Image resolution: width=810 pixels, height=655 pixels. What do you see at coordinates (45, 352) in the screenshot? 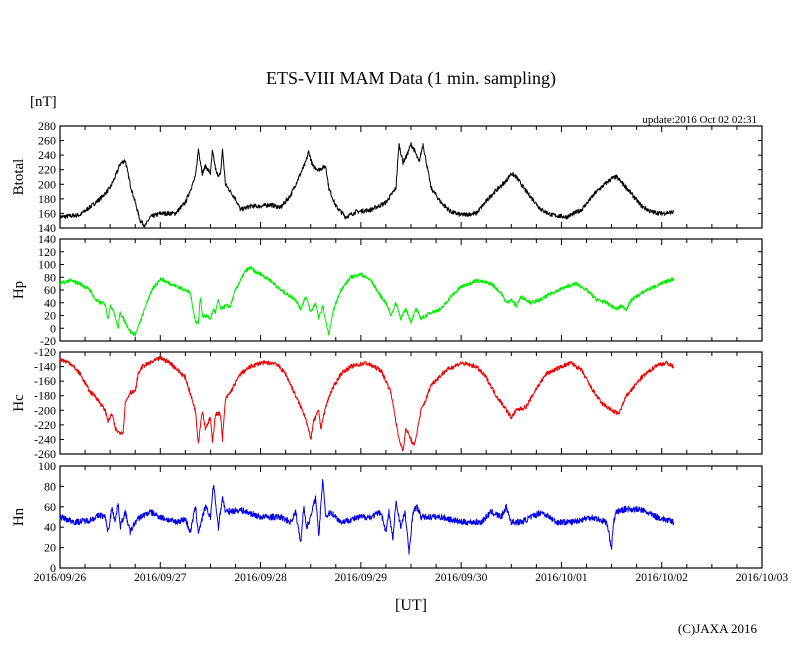
I see `y-tick-label: -120` at bounding box center [45, 352].